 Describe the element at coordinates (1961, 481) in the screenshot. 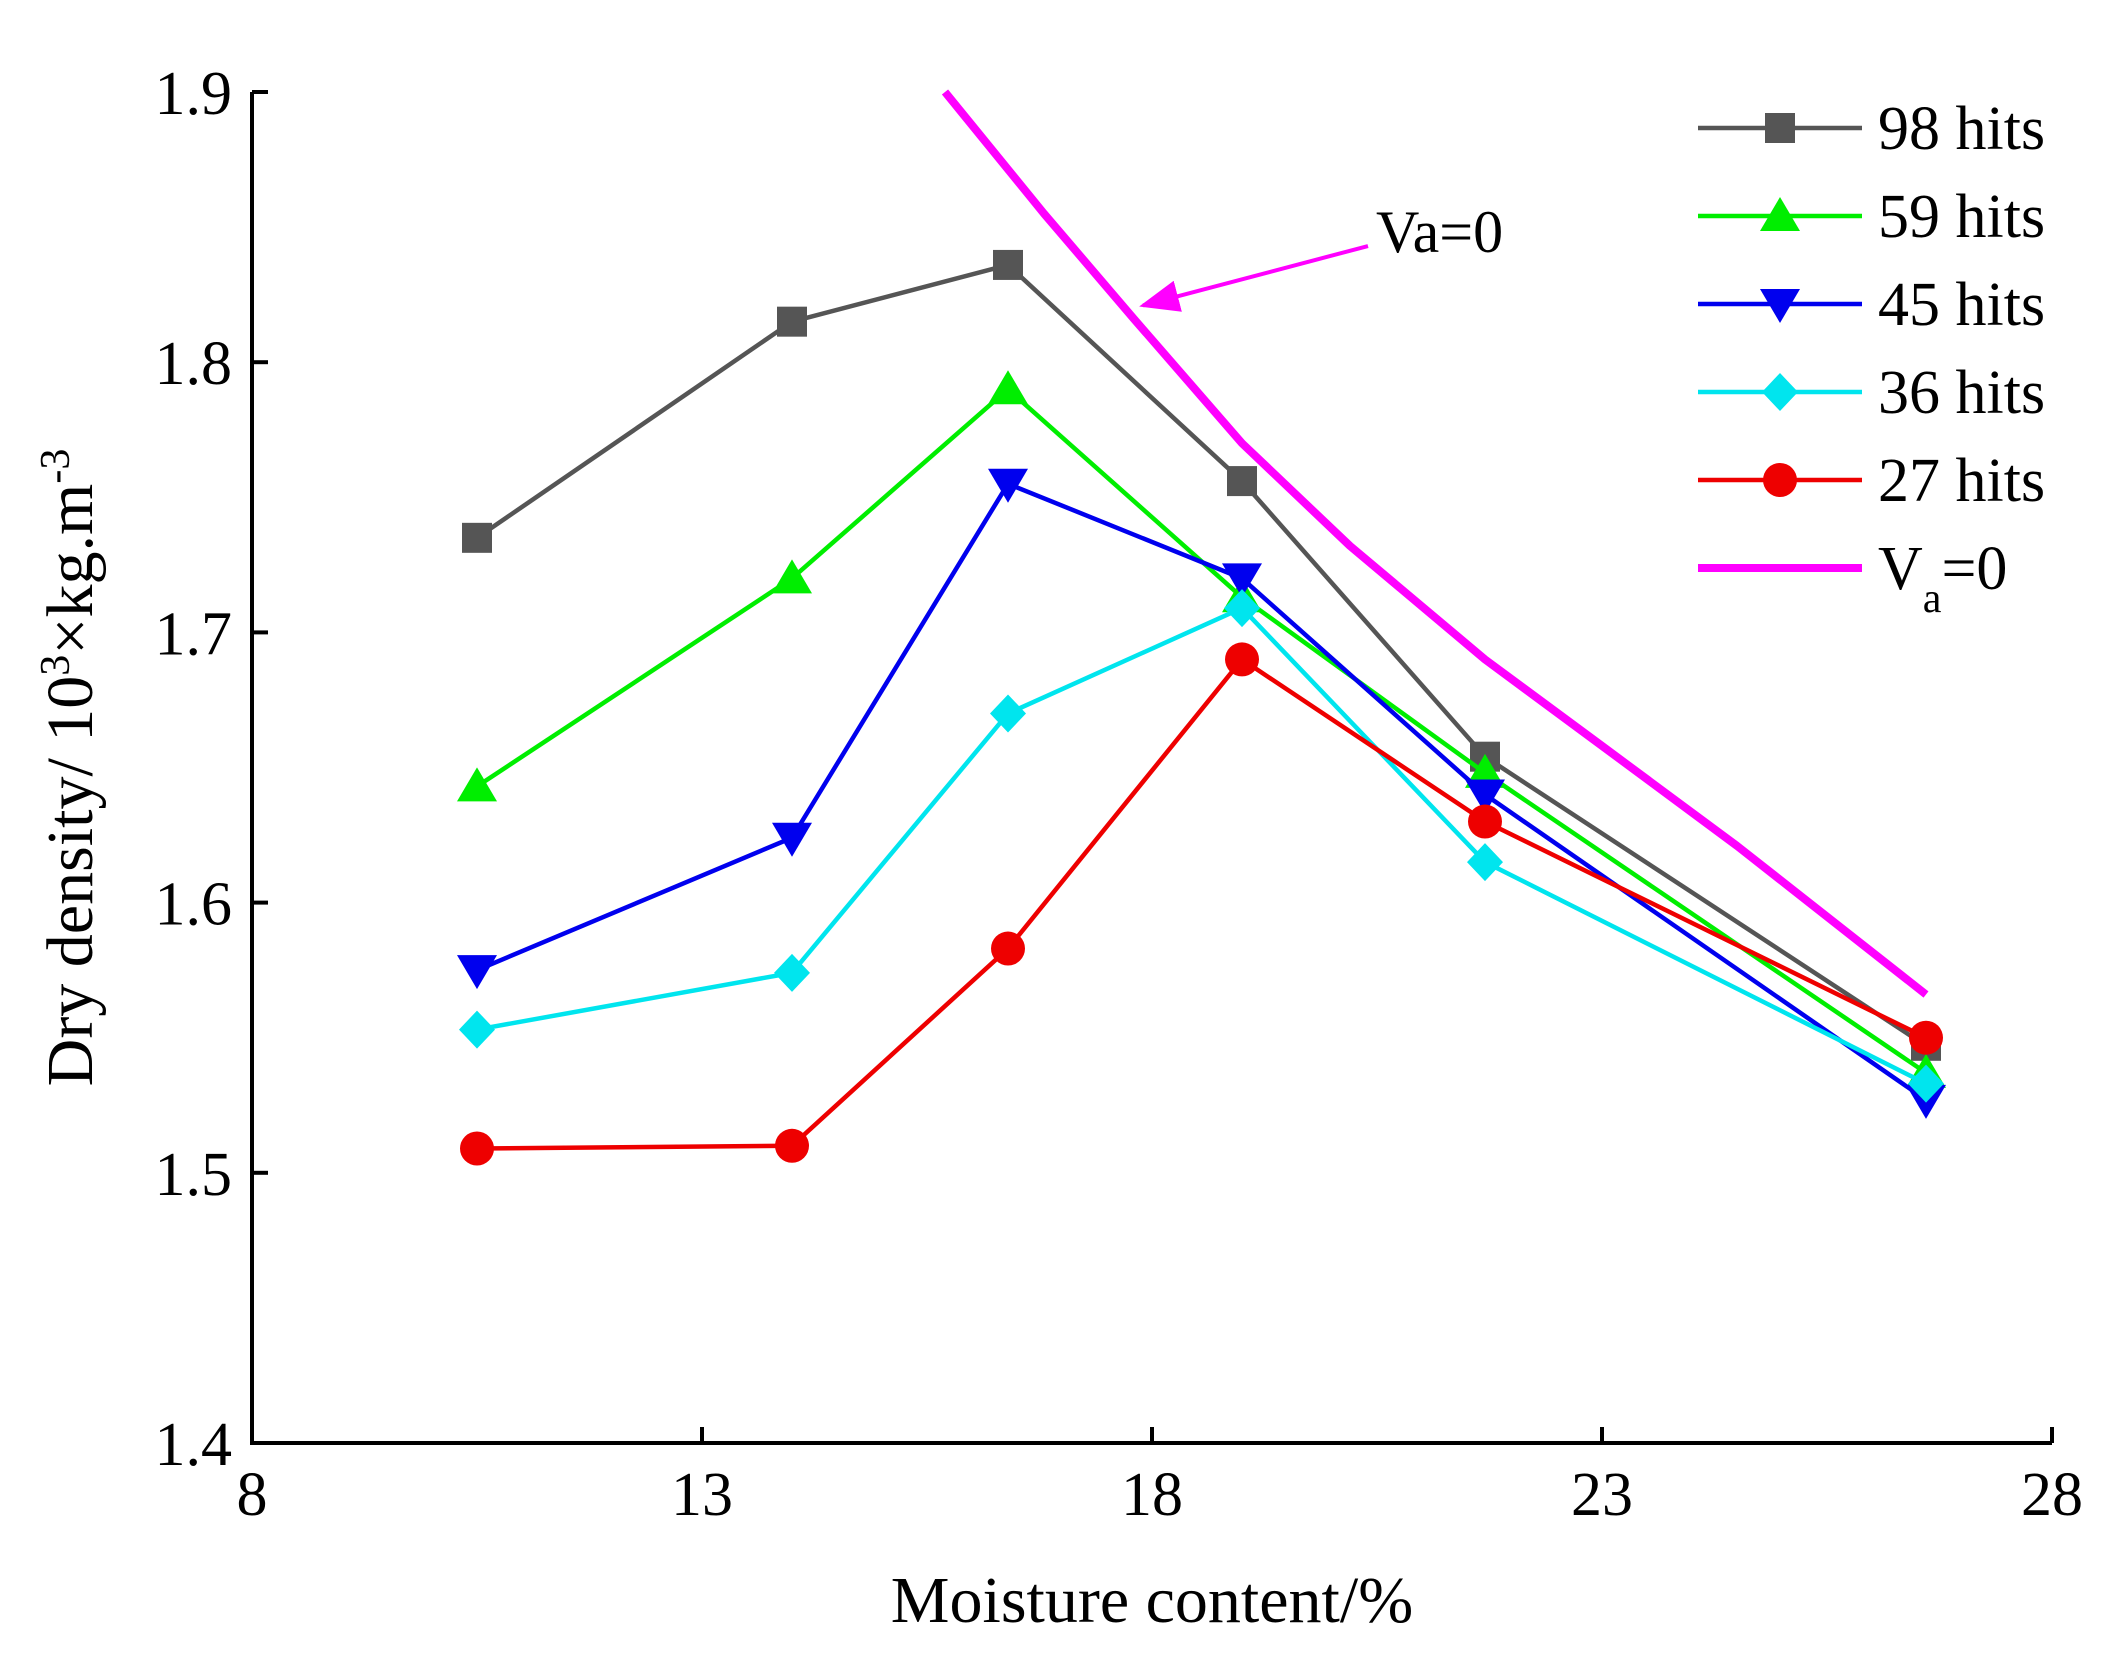

I see `legend-label-27-hits: 27 hits` at that location.